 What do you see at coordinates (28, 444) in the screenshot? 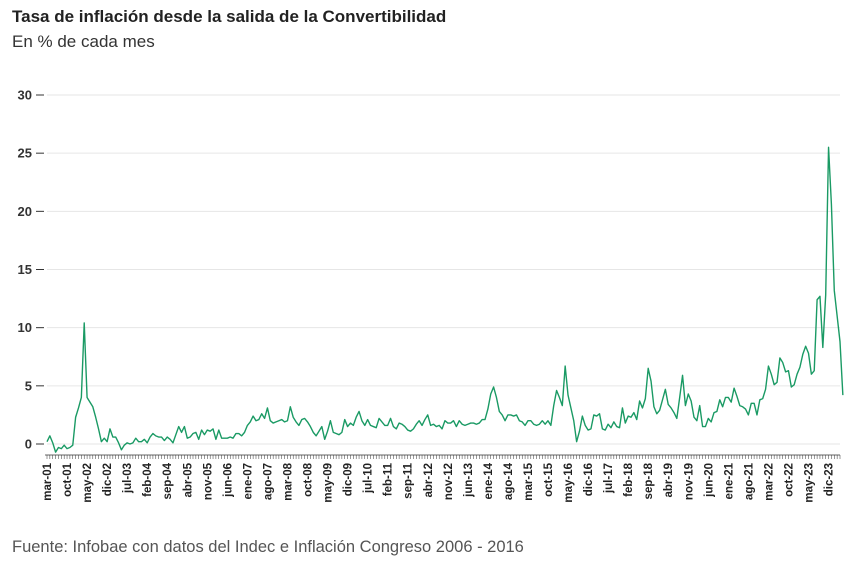
I see `y-tick-label: 0` at bounding box center [28, 444].